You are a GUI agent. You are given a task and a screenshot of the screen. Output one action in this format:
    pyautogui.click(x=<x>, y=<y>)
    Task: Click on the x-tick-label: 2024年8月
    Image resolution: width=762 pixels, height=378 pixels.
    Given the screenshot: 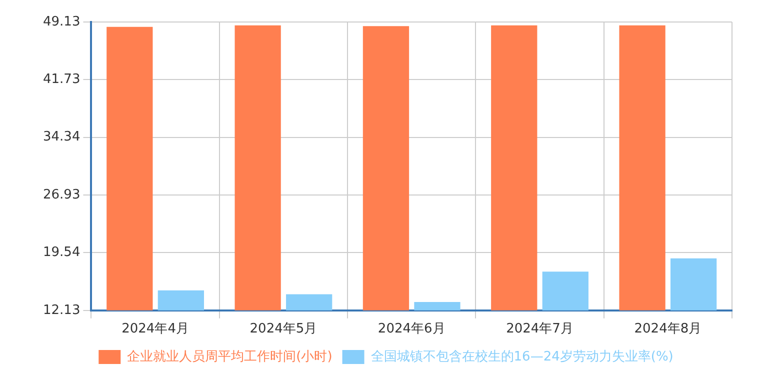 What is the action you would take?
    pyautogui.click(x=668, y=329)
    